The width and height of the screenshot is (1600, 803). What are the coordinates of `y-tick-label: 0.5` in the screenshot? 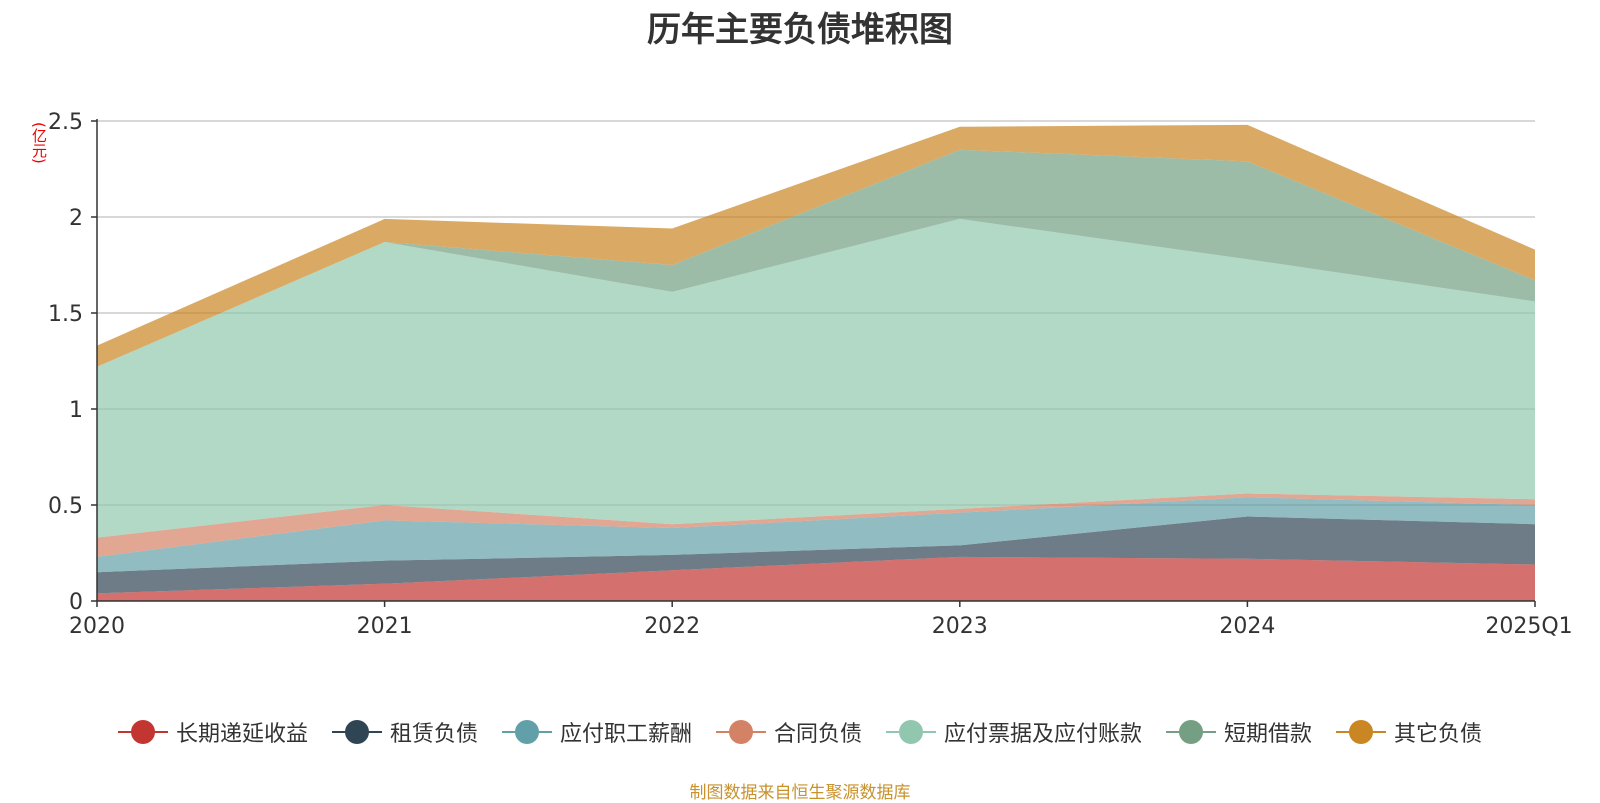 It's located at (65, 506).